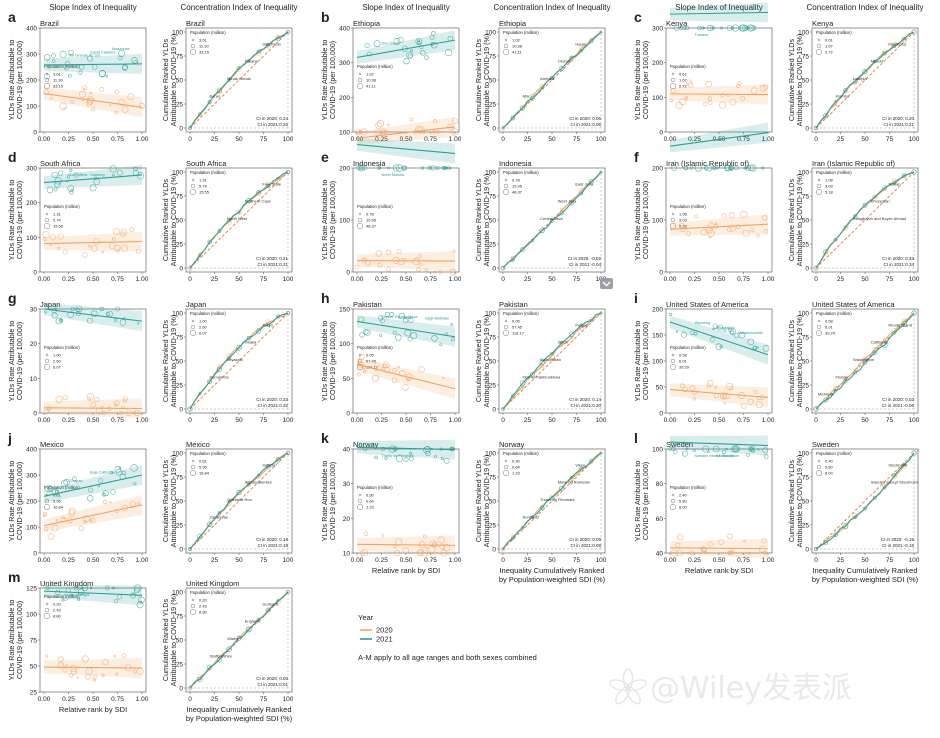 The image size is (940, 738). What do you see at coordinates (430, 560) in the screenshot?
I see `x-tick-label: 0.75` at bounding box center [430, 560].